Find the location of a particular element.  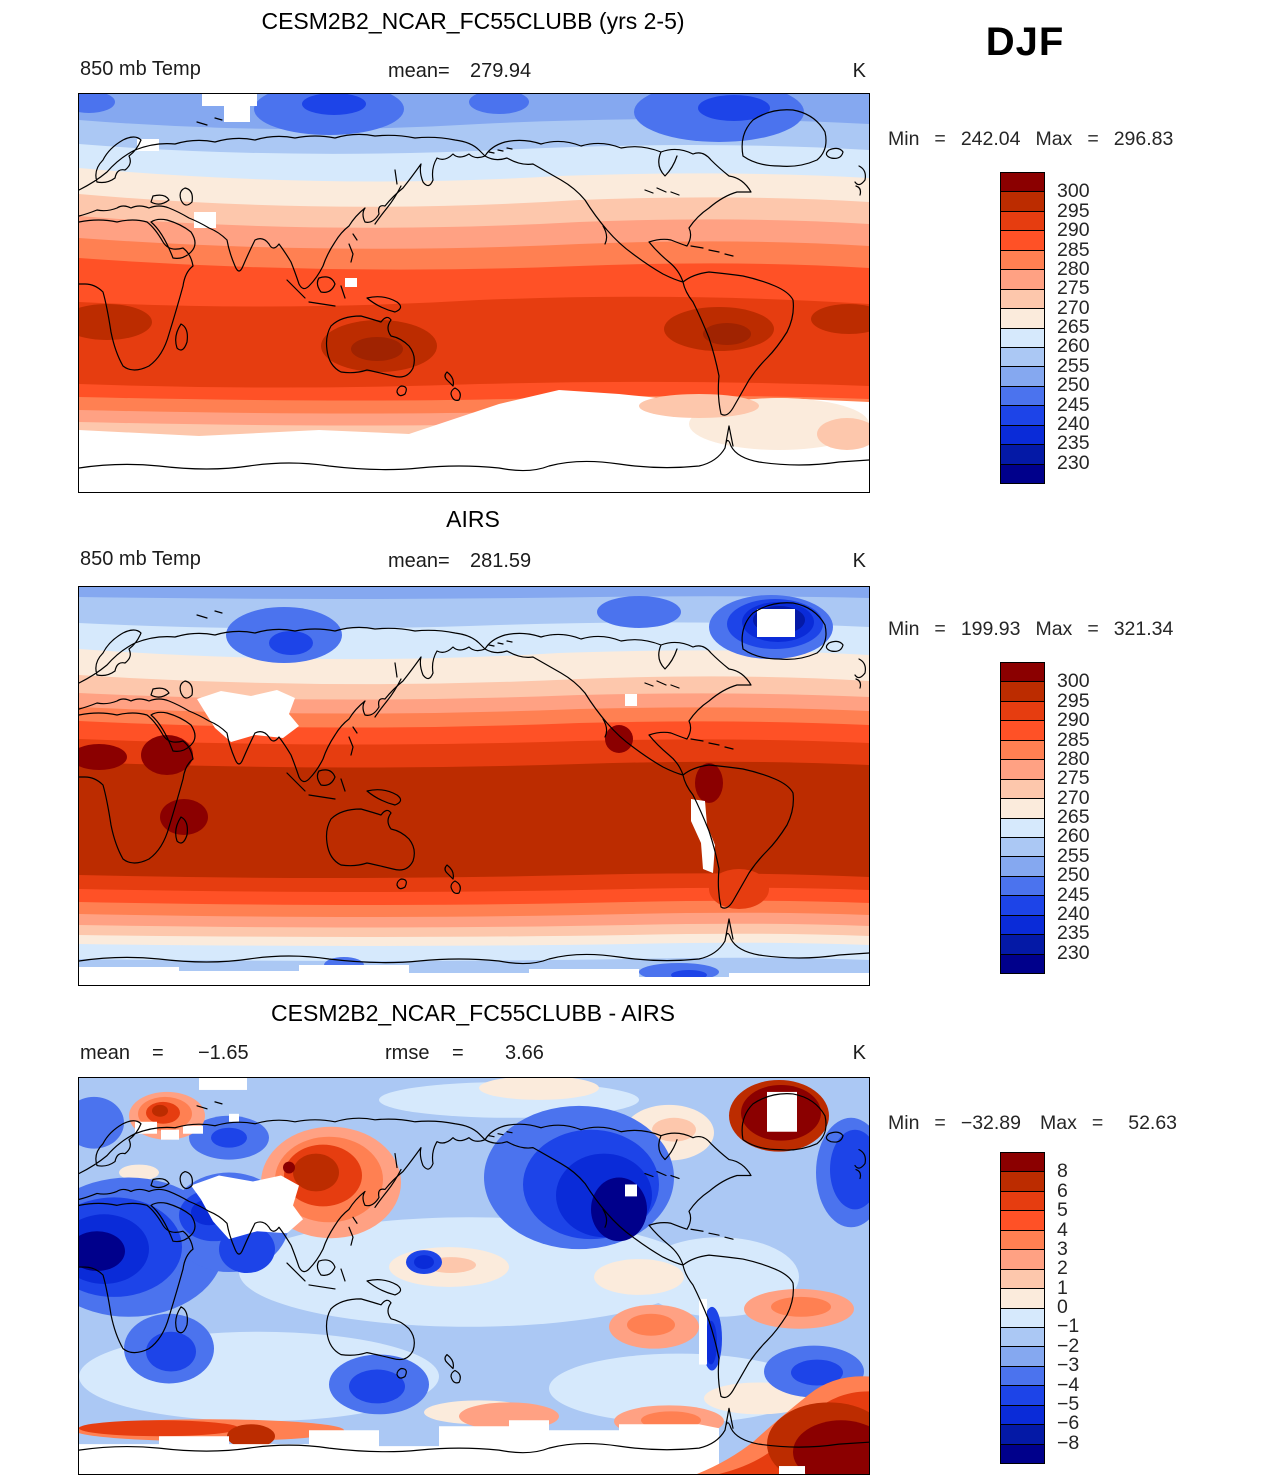

panel2-title: AIRS is located at coordinates (473, 519).